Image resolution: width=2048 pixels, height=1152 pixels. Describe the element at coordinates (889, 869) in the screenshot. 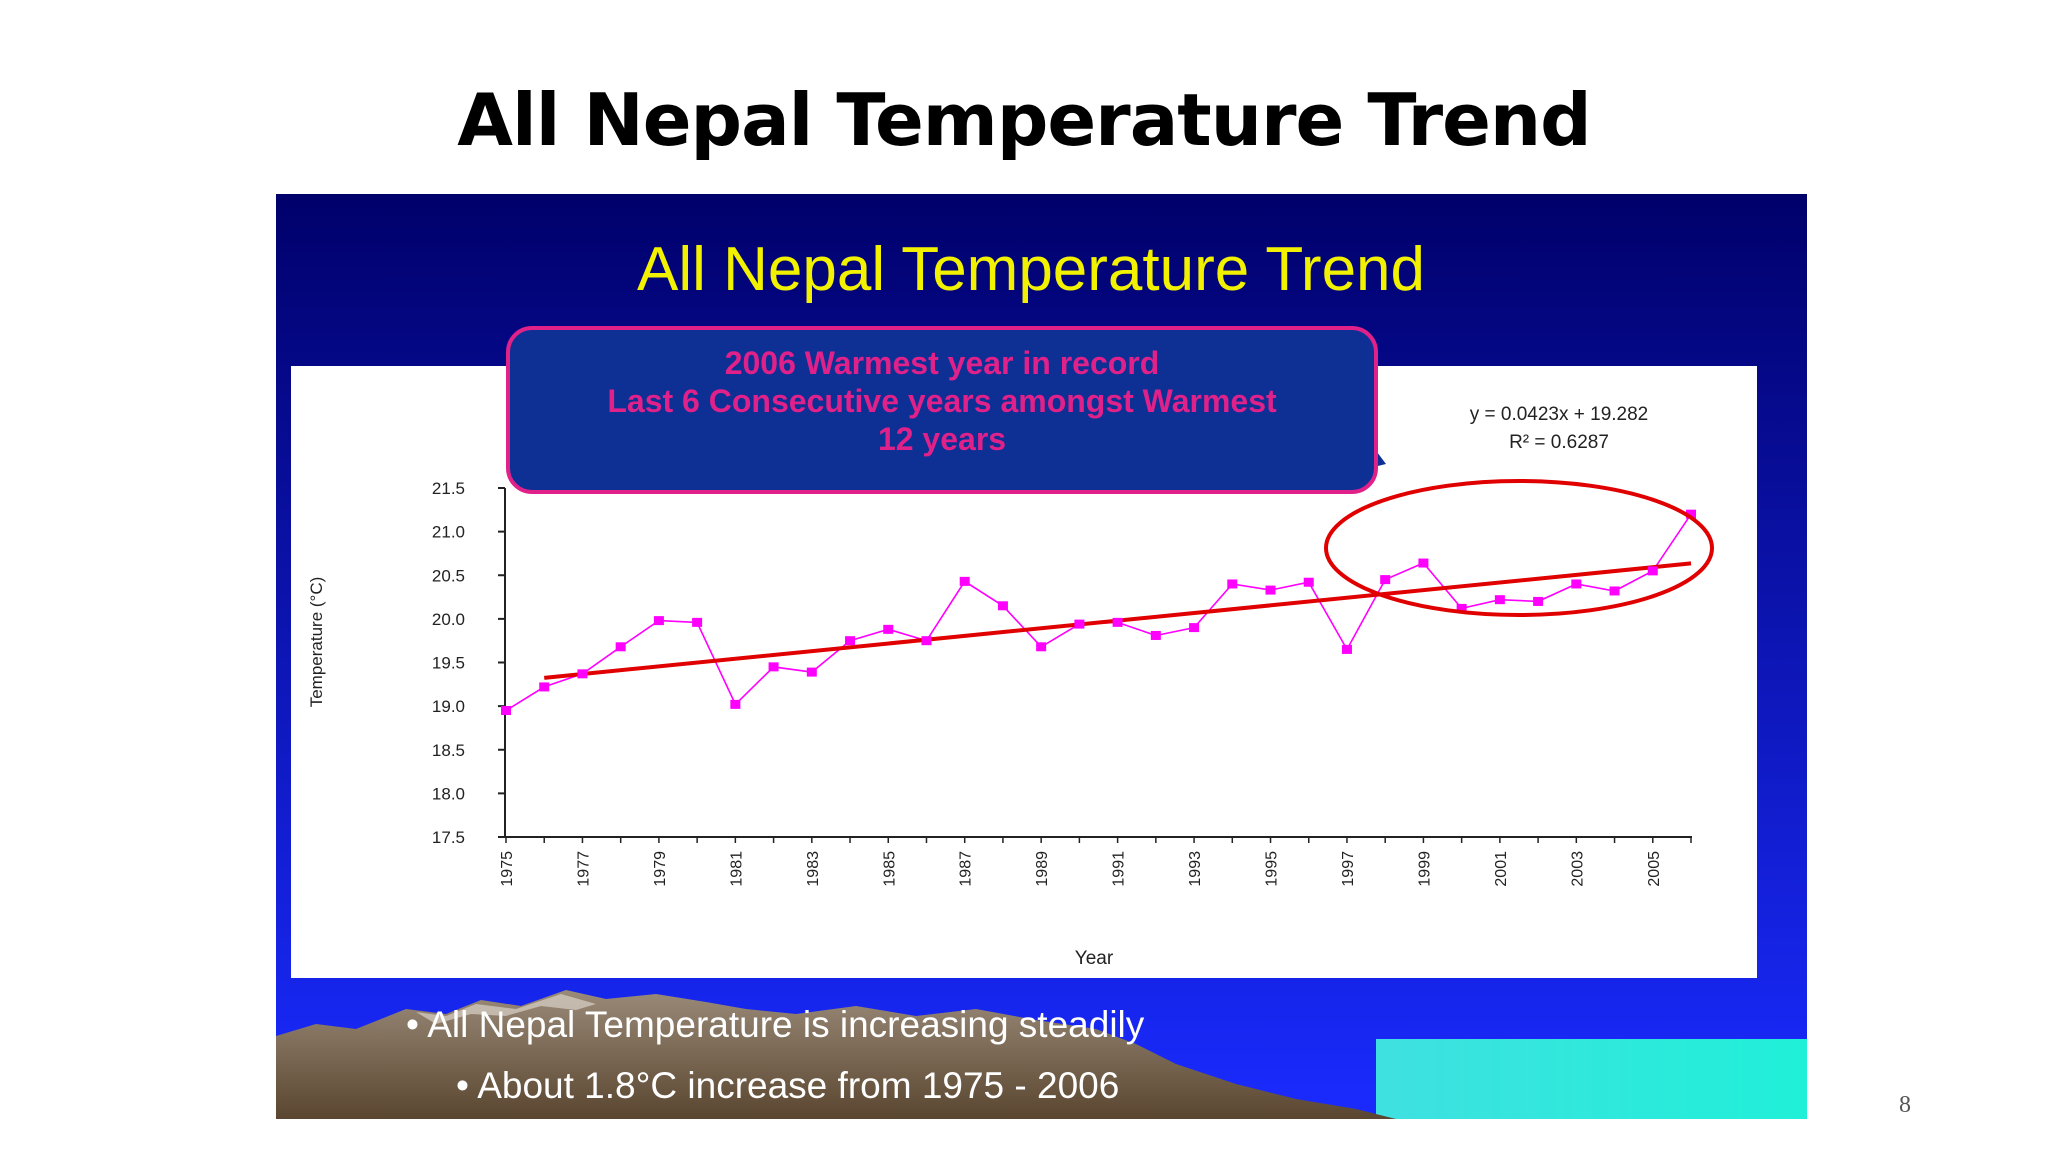

I see `x-tick-label: 1985` at that location.